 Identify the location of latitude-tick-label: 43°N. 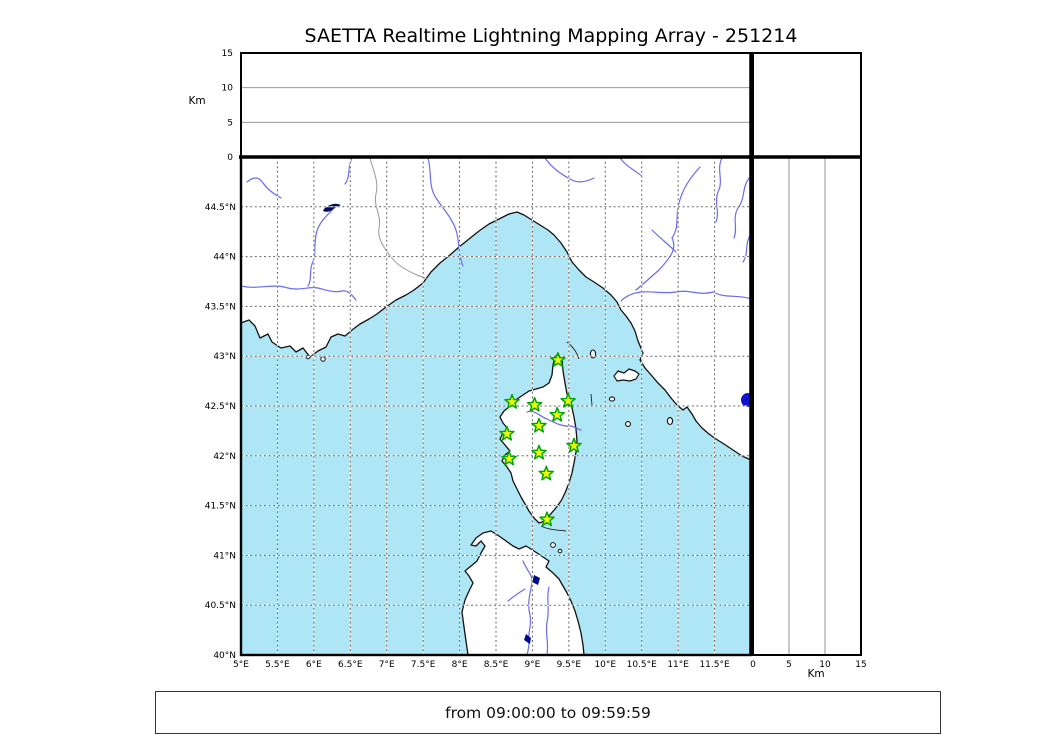
(224, 357).